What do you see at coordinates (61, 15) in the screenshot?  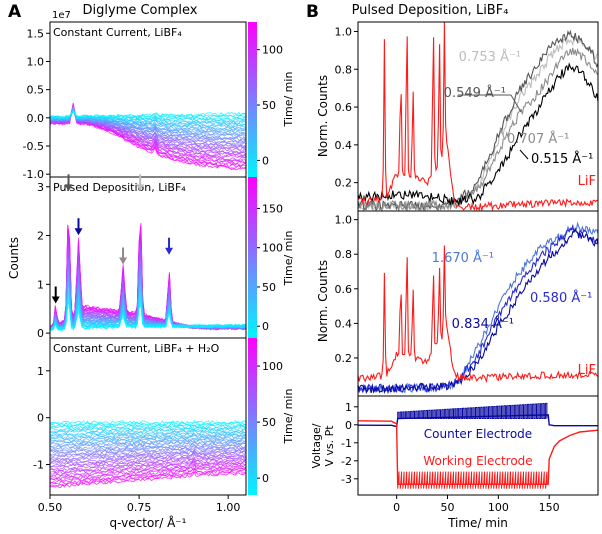 I see `a1-scale-label: 1e7` at bounding box center [61, 15].